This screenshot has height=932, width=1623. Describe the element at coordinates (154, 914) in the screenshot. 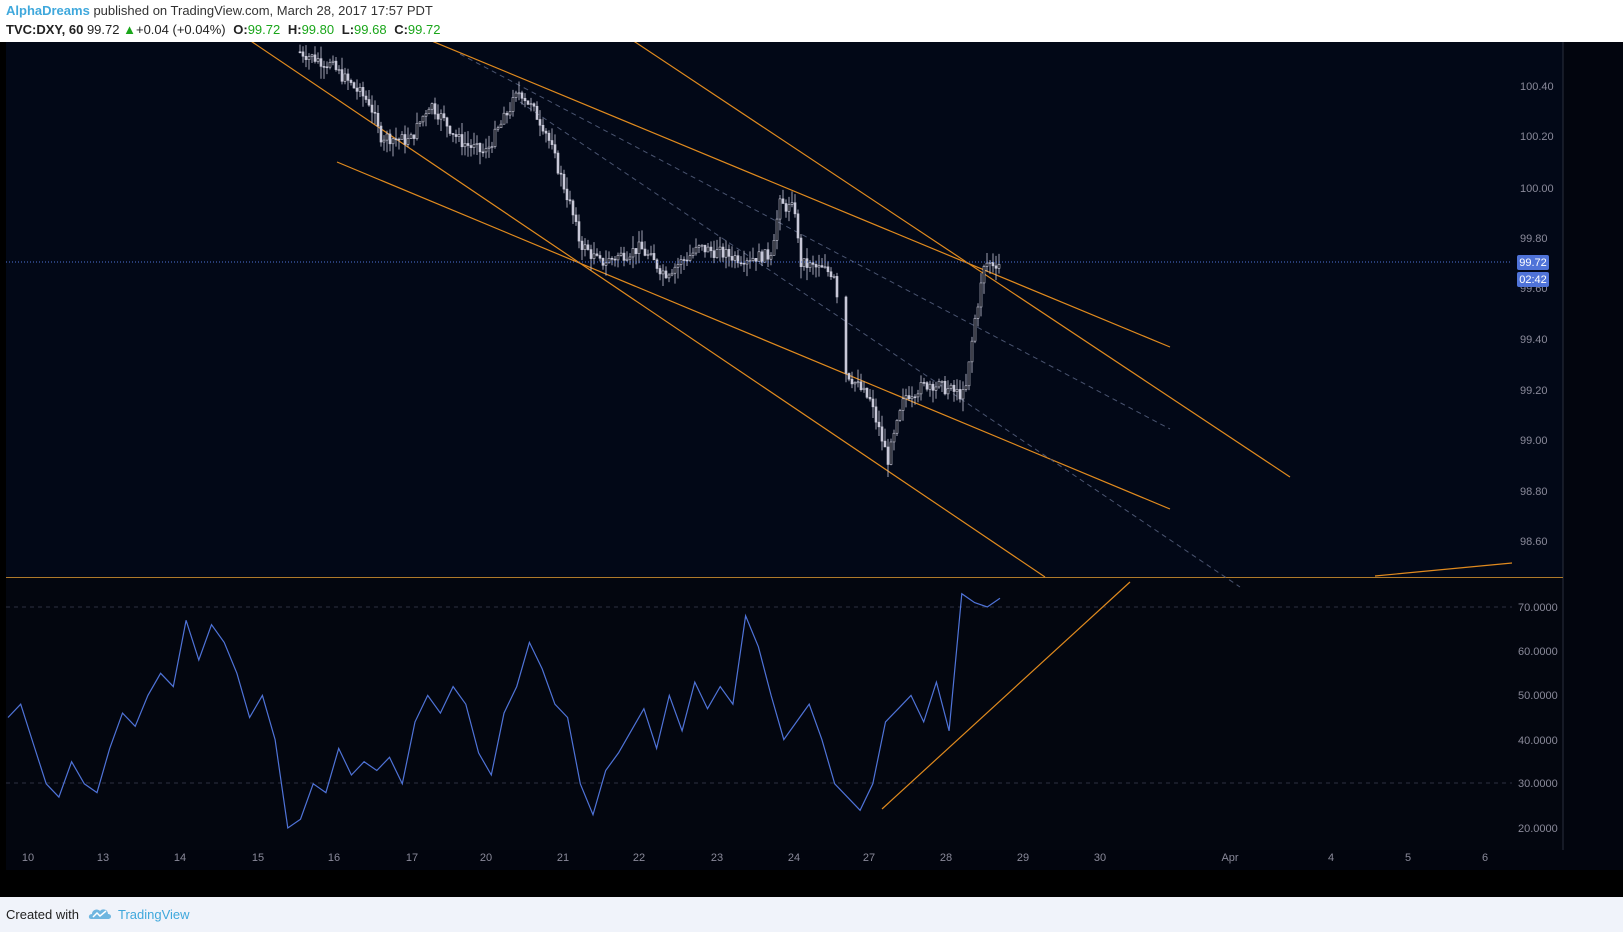

I see `tradingview-link: TradingView` at that location.